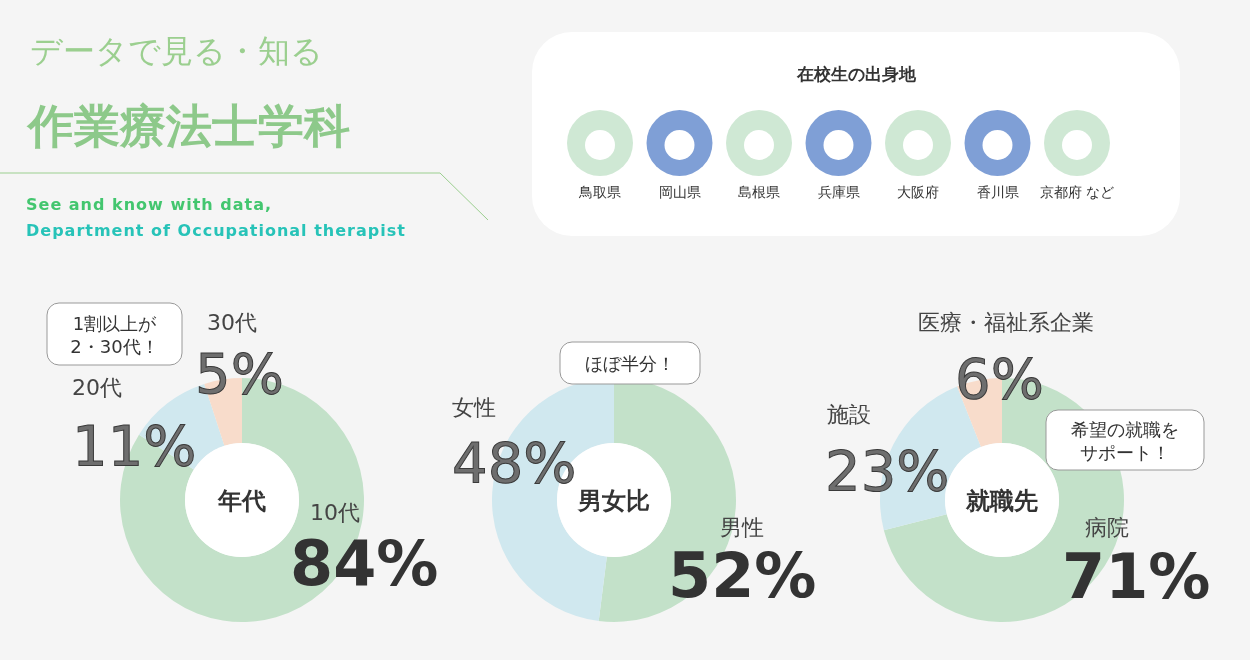 This screenshot has height=660, width=1250. I want to click on data-label: 6%, so click(999, 378).